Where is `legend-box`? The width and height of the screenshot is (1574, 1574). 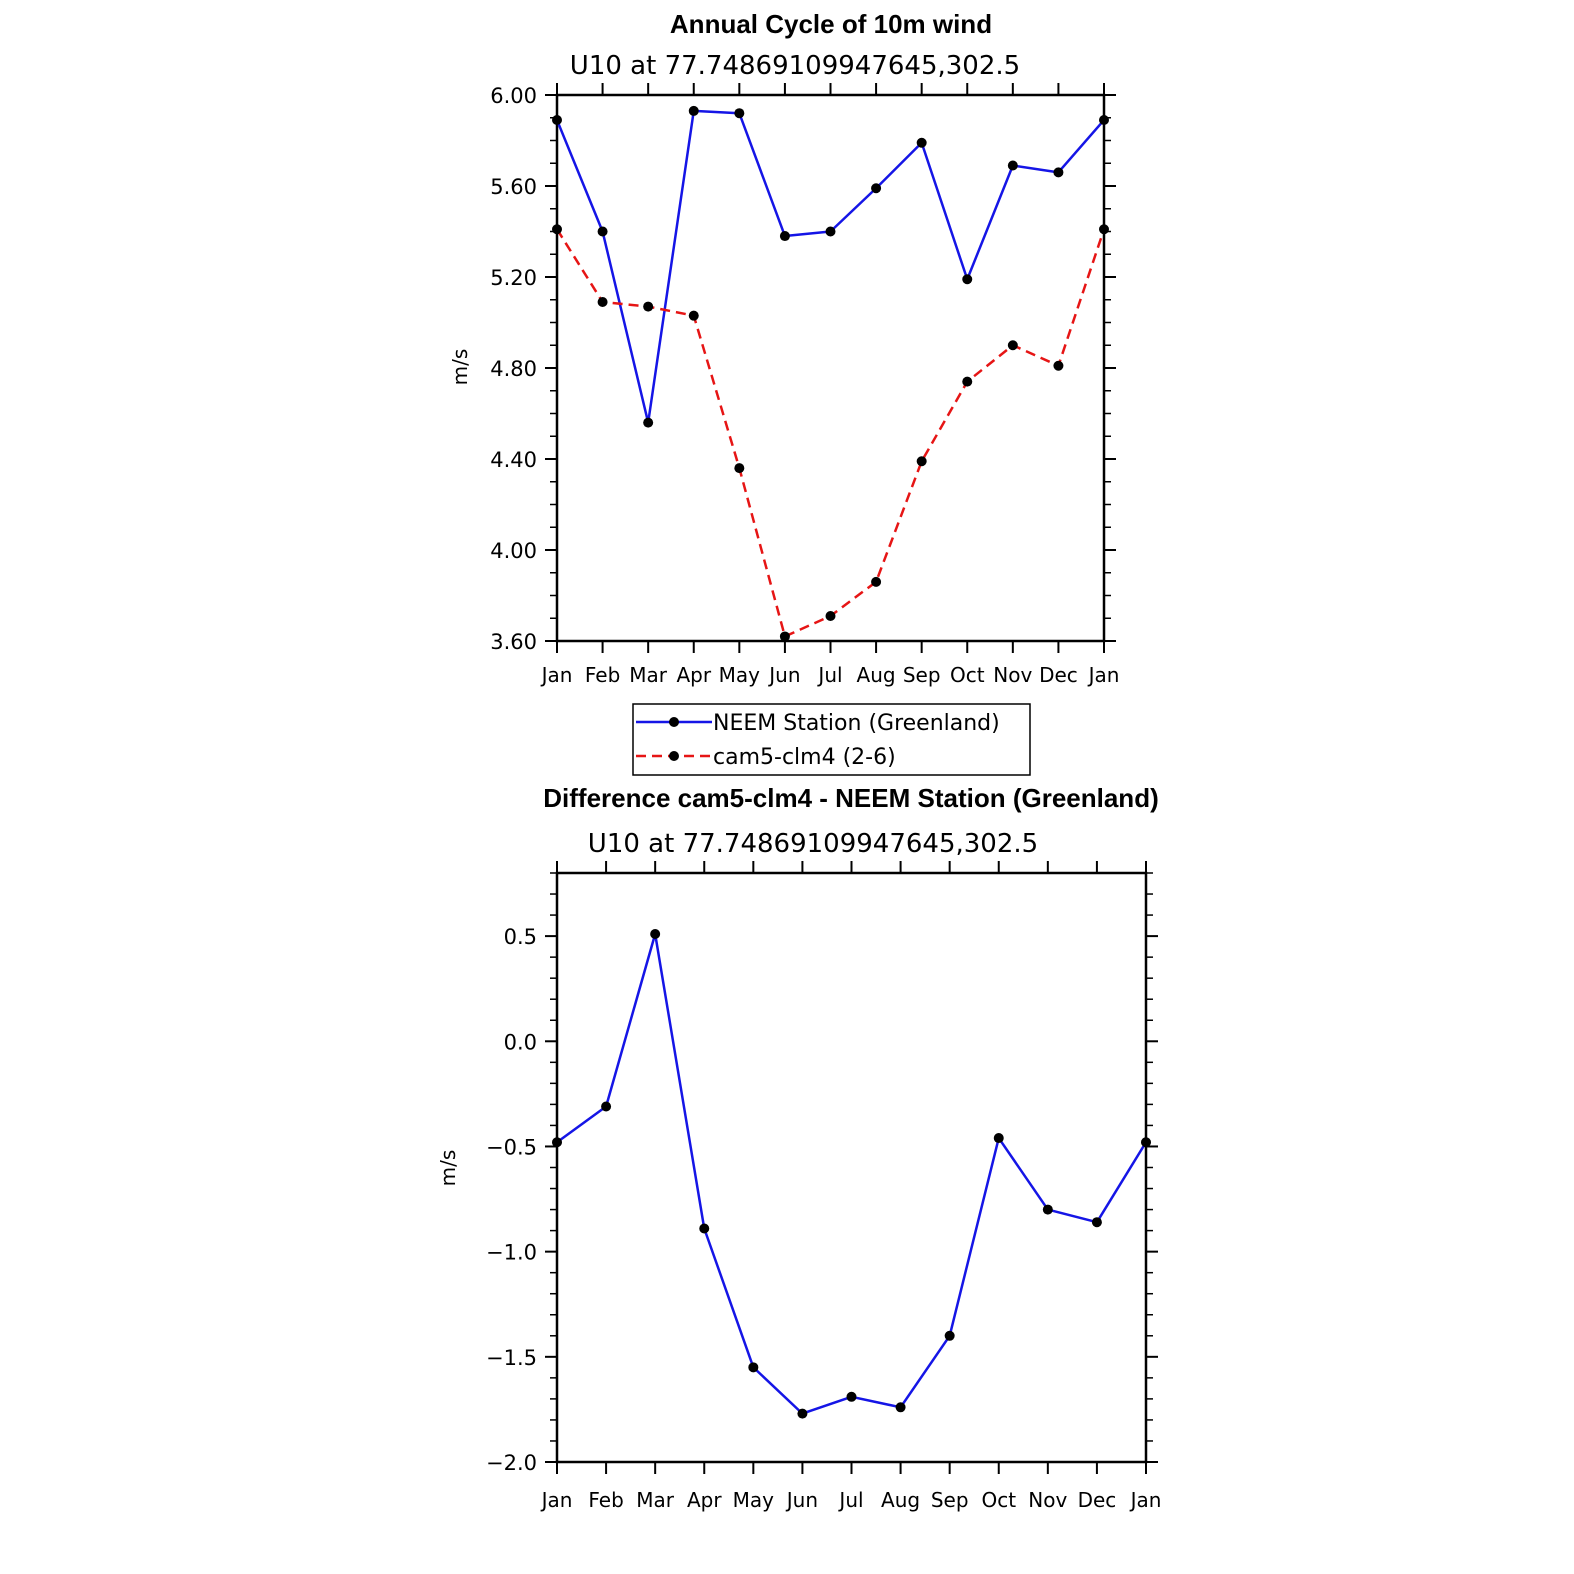 legend-box is located at coordinates (831, 739).